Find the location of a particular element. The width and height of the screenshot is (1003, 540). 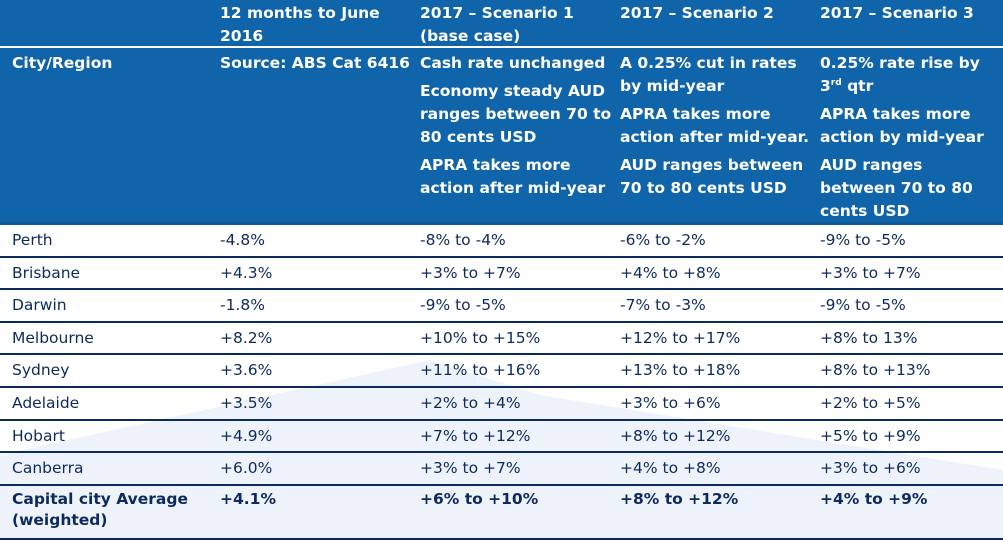

cell-scenario-2: -6% to -2% is located at coordinates (663, 240).